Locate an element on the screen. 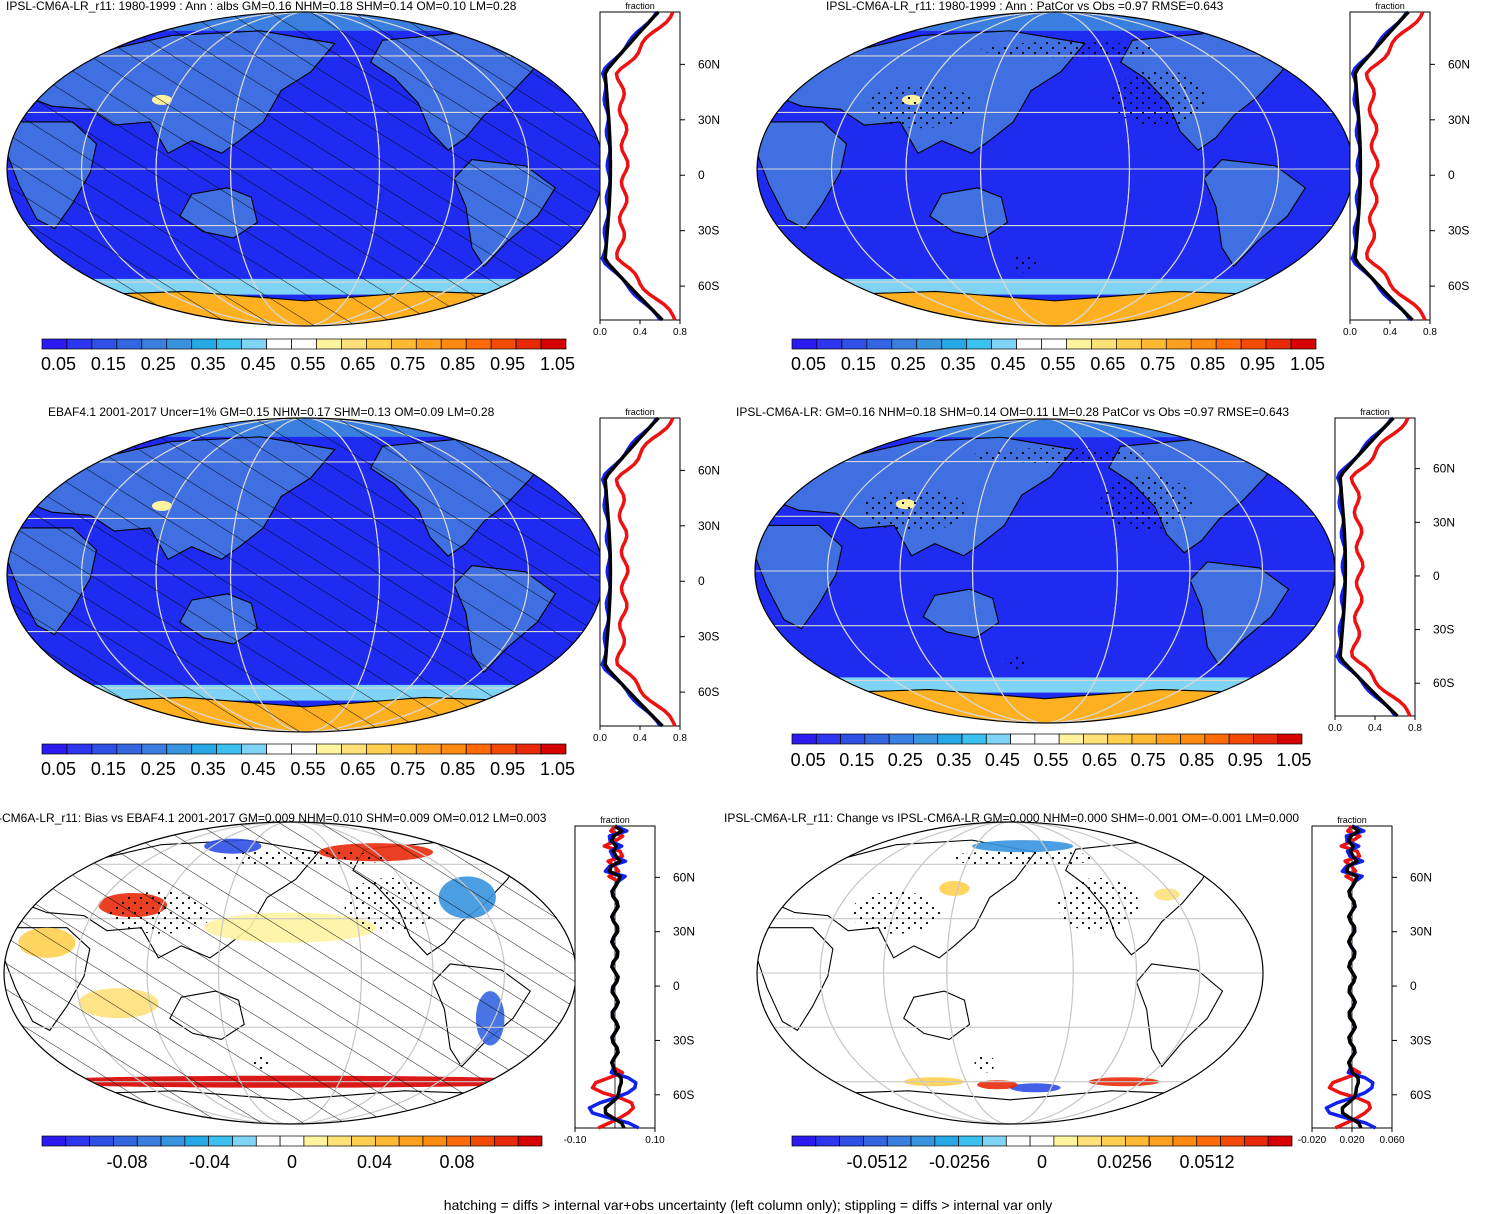  colorbar: -0.08 -0.04 0 0.04 0.08 is located at coordinates (292, 1153).